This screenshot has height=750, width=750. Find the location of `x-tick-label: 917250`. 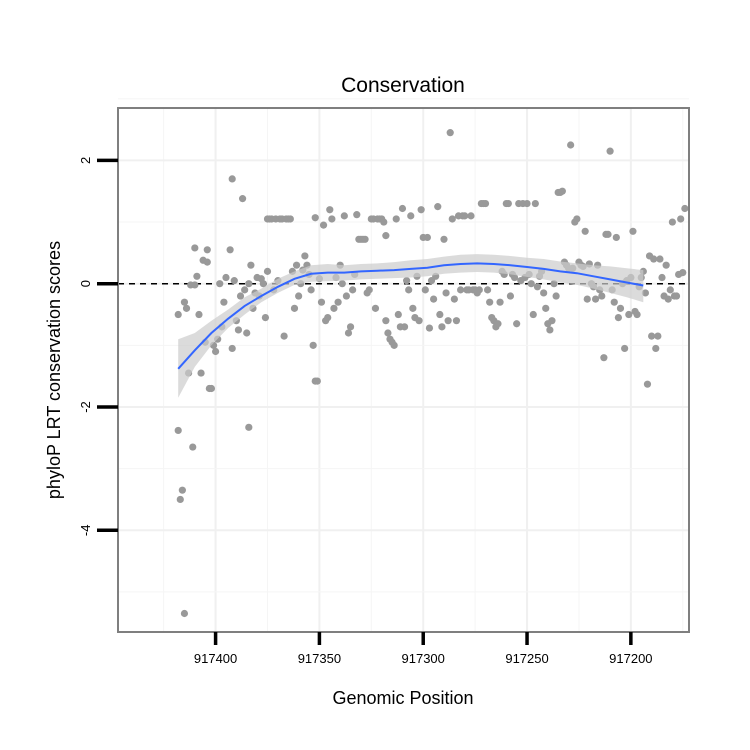

x-tick-label: 917250 is located at coordinates (526, 658).